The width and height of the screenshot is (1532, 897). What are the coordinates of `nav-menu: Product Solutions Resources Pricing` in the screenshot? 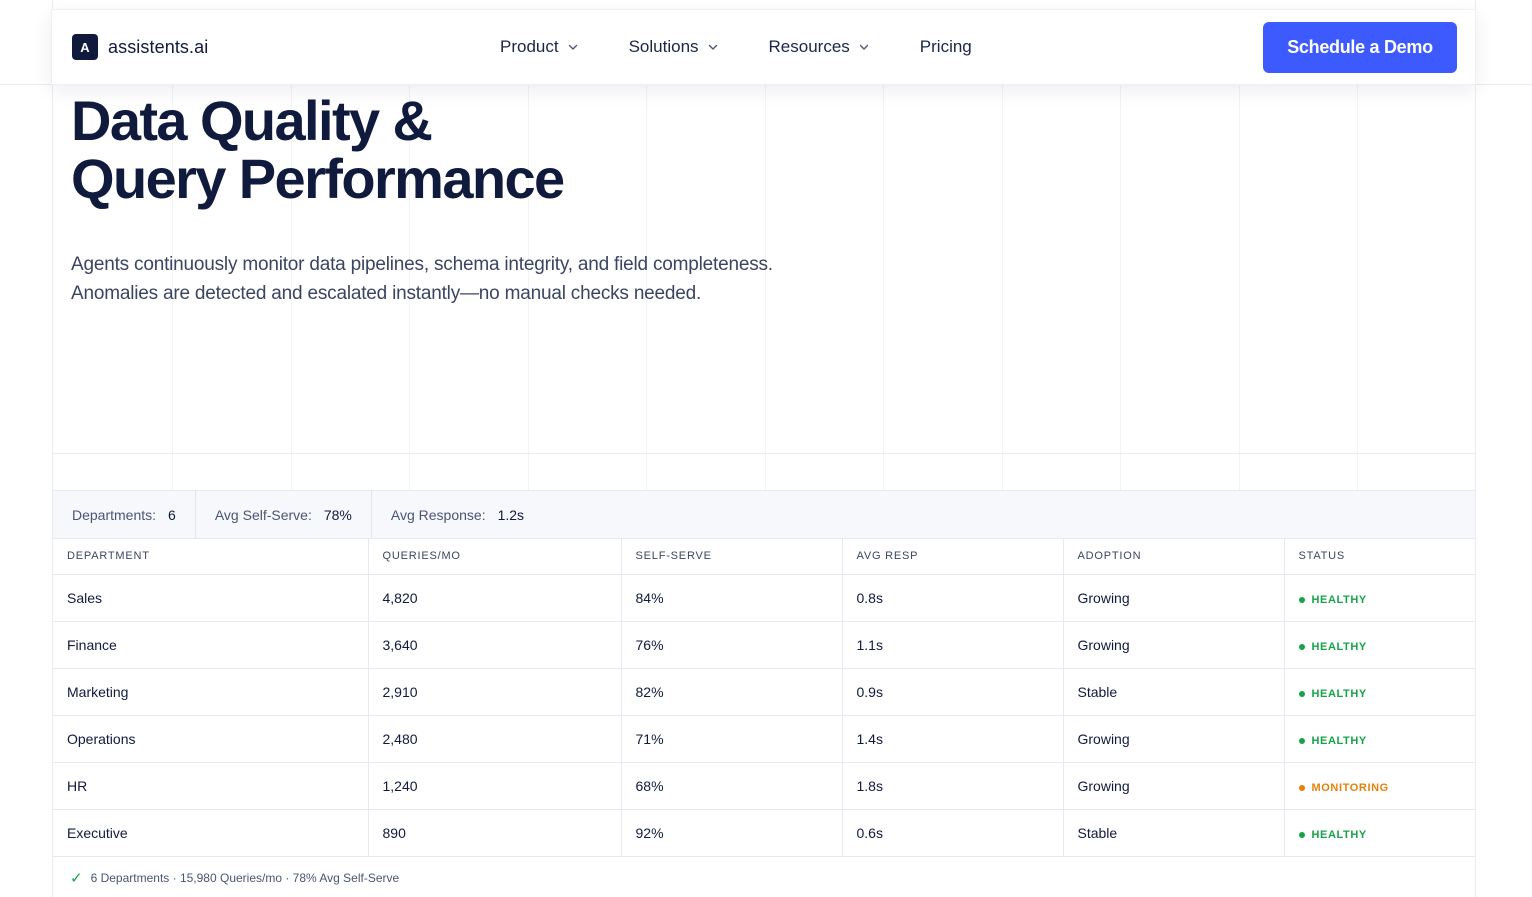 It's located at (761, 47).